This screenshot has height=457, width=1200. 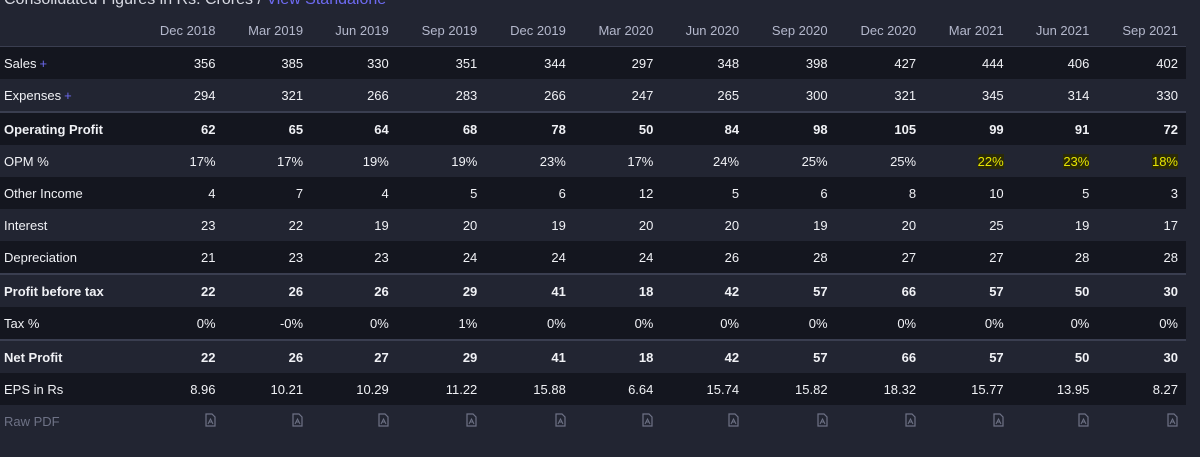 I want to click on cell-value: 23%, so click(x=1054, y=161).